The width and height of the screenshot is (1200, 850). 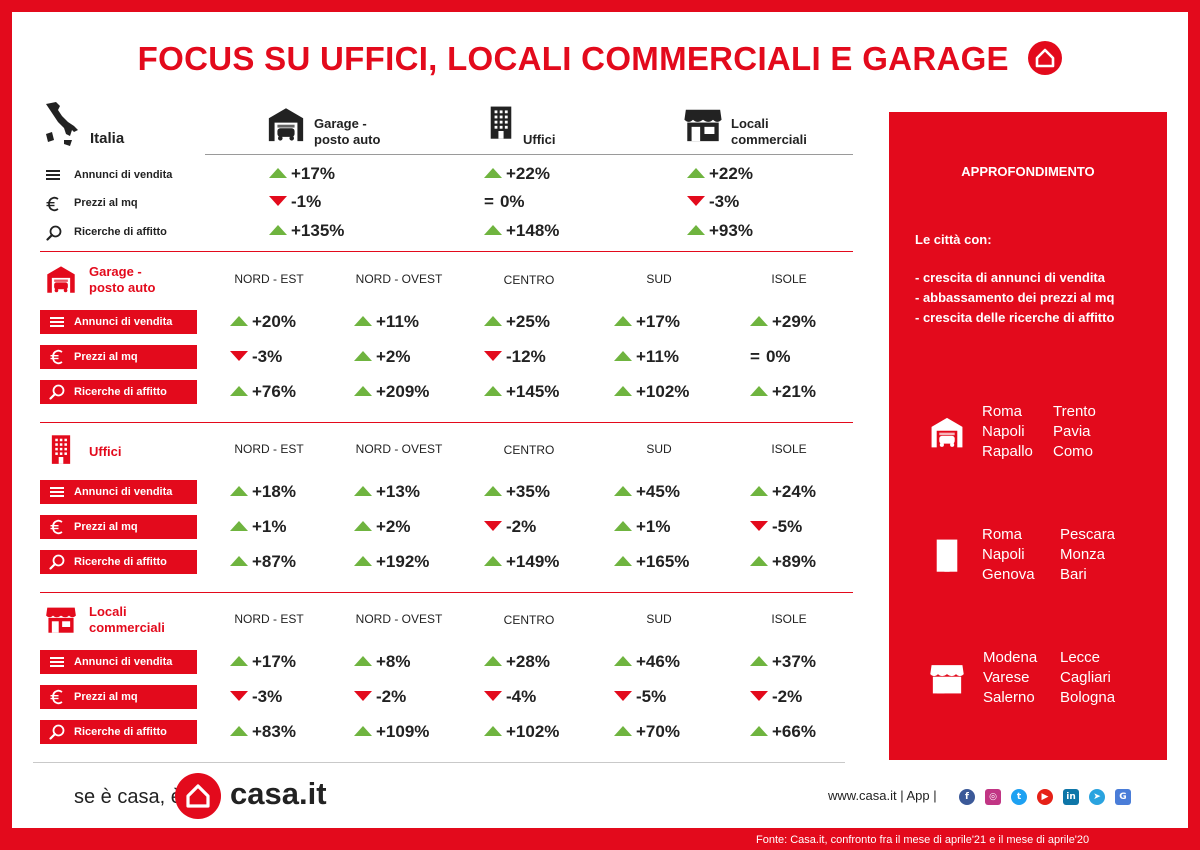 I want to click on italia-value: -3%, so click(x=713, y=202).